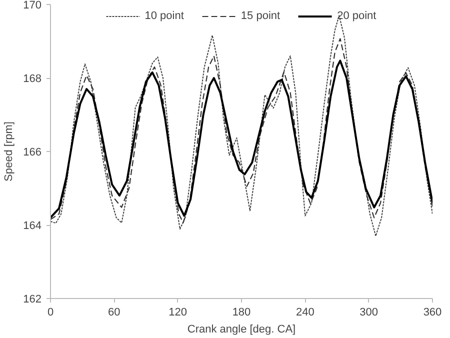 The height and width of the screenshot is (338, 450). What do you see at coordinates (164, 16) in the screenshot?
I see `legend-label: 10 point` at bounding box center [164, 16].